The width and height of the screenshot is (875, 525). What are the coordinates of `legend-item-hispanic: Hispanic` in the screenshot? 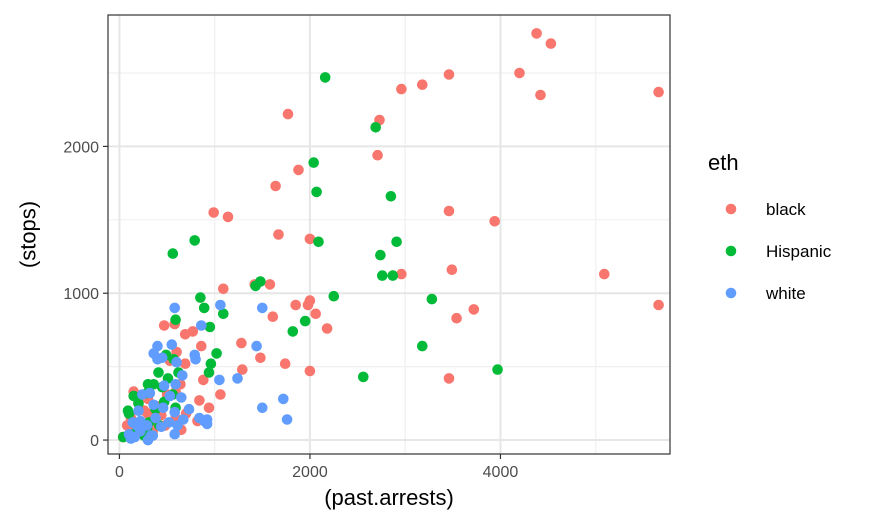 It's located at (778, 251).